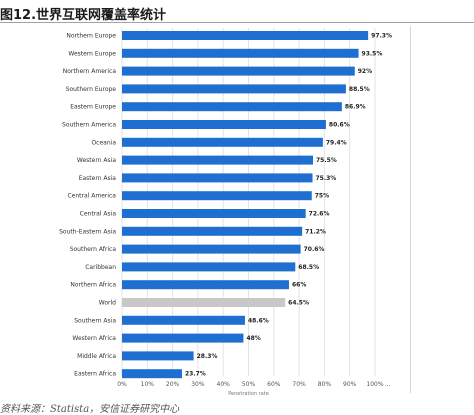  I want to click on data-label: 72.6%, so click(319, 214).